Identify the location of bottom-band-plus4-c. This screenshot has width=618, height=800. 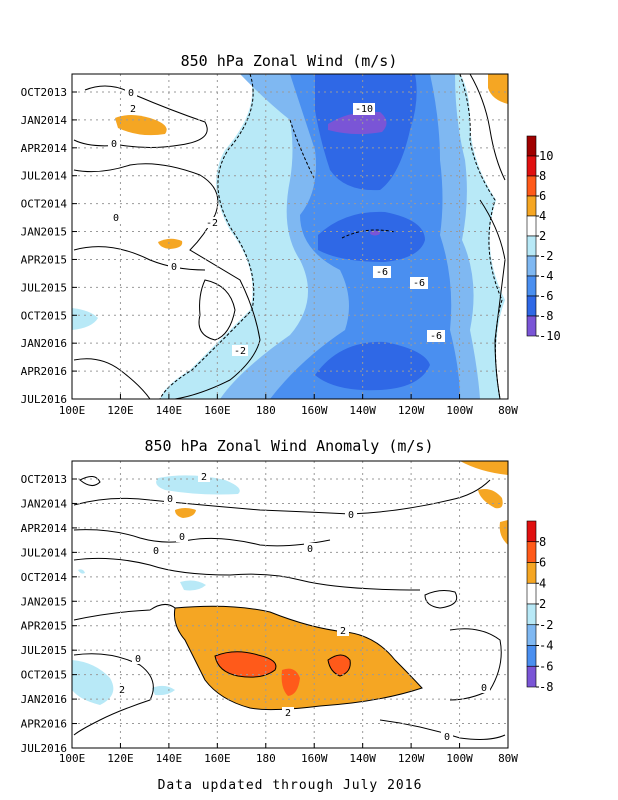
(339, 665).